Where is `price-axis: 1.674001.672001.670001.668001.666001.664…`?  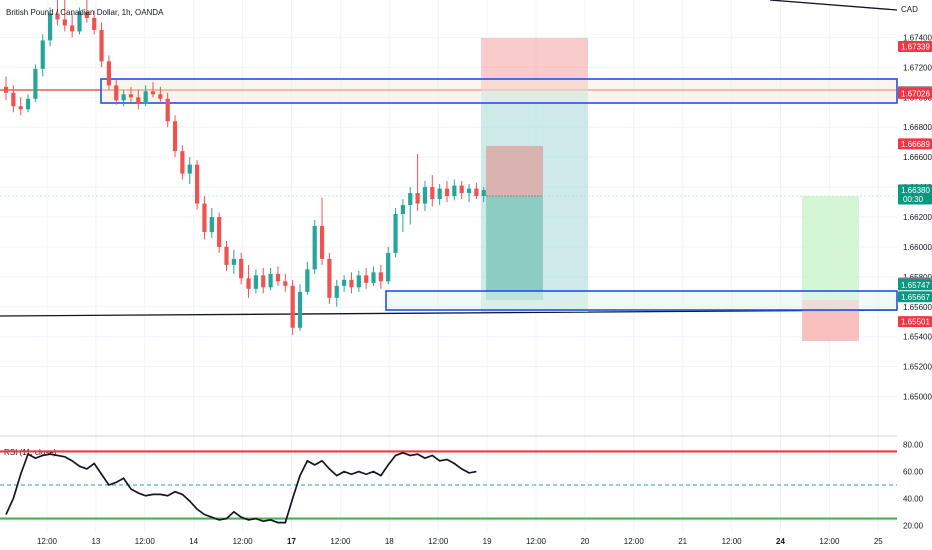
price-axis: 1.674001.672001.670001.668001.666001.664… is located at coordinates (915, 281).